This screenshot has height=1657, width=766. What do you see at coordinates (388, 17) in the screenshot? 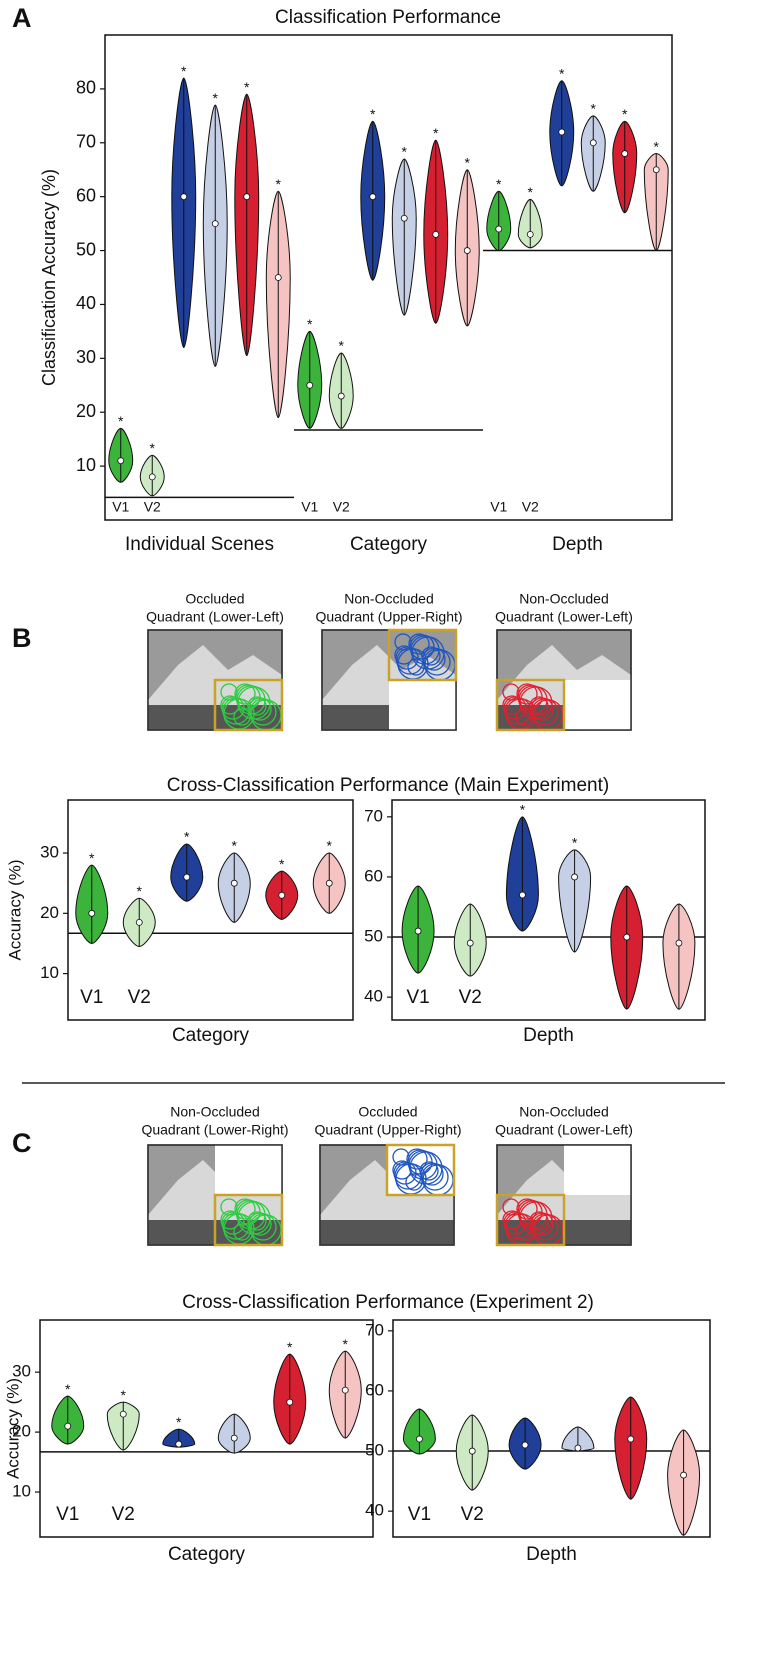
I see `chart-title: Classification Performance` at bounding box center [388, 17].